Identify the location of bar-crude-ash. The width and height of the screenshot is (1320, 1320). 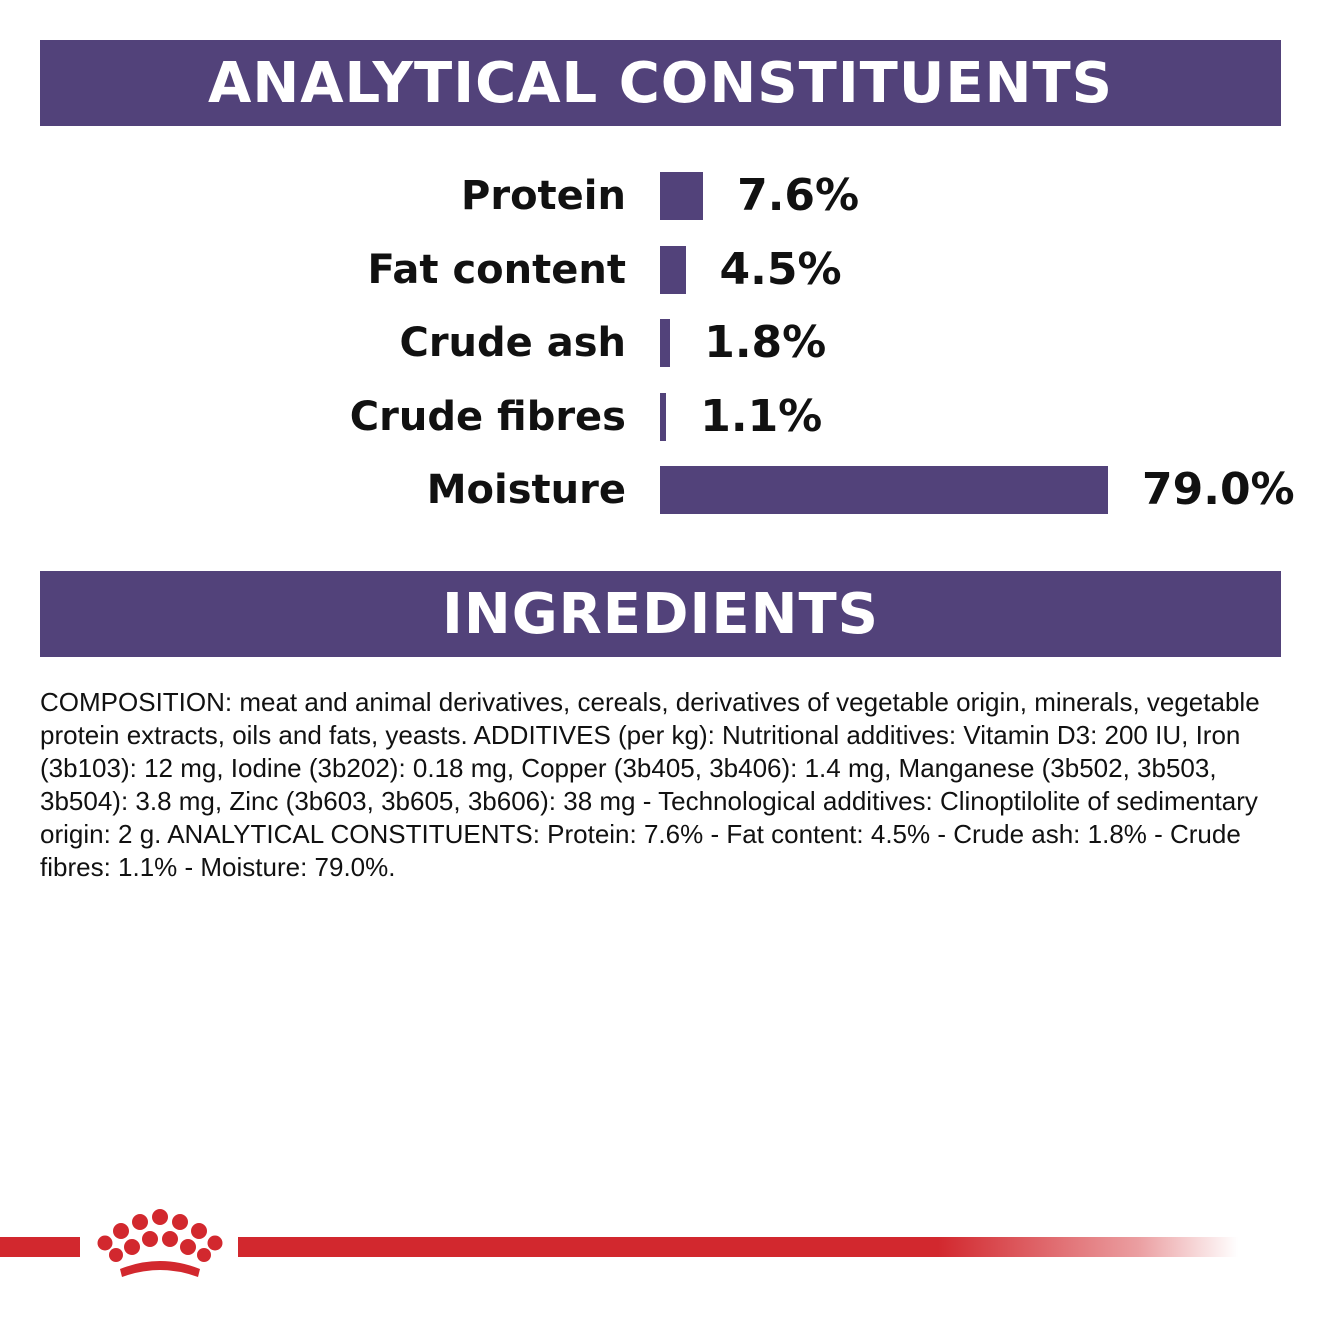
(665, 343).